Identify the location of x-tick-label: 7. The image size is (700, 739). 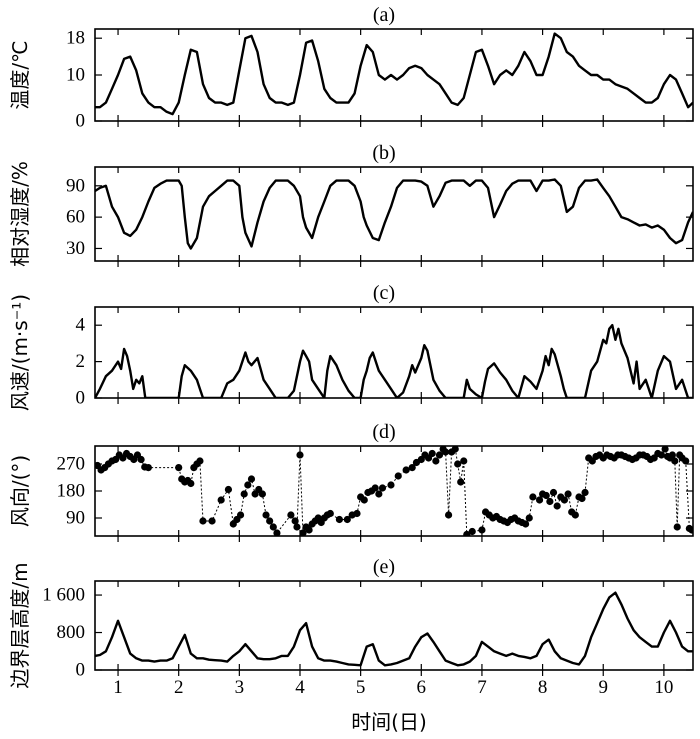
(482, 687).